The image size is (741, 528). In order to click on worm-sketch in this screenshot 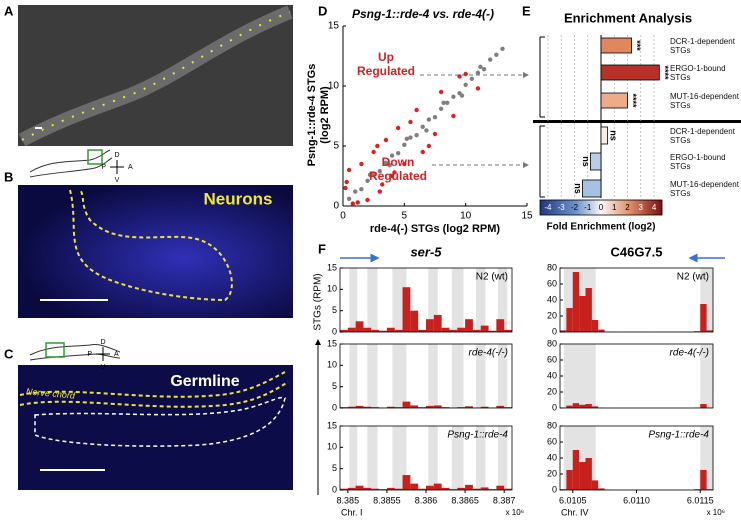, I will do `click(71, 163)`.